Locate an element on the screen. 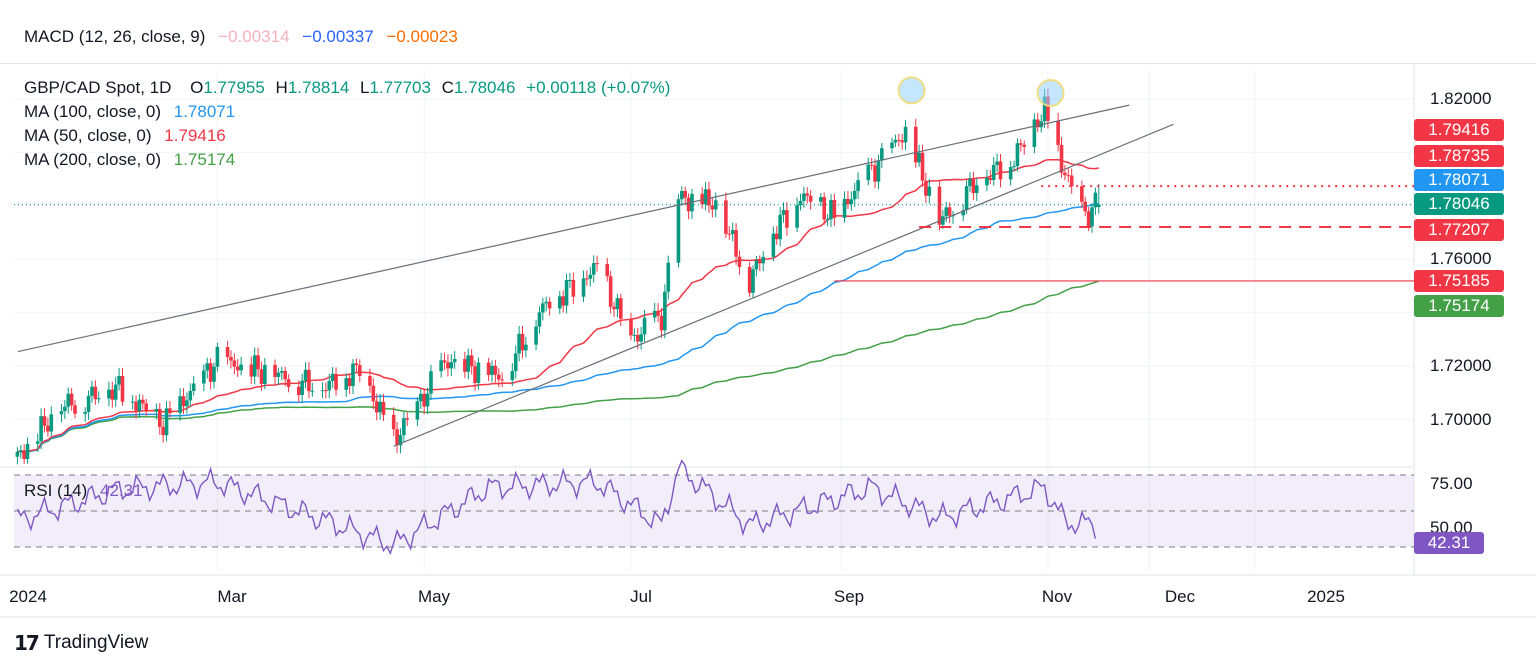 The height and width of the screenshot is (668, 1536). brand: 17 TradingView is located at coordinates (81, 643).